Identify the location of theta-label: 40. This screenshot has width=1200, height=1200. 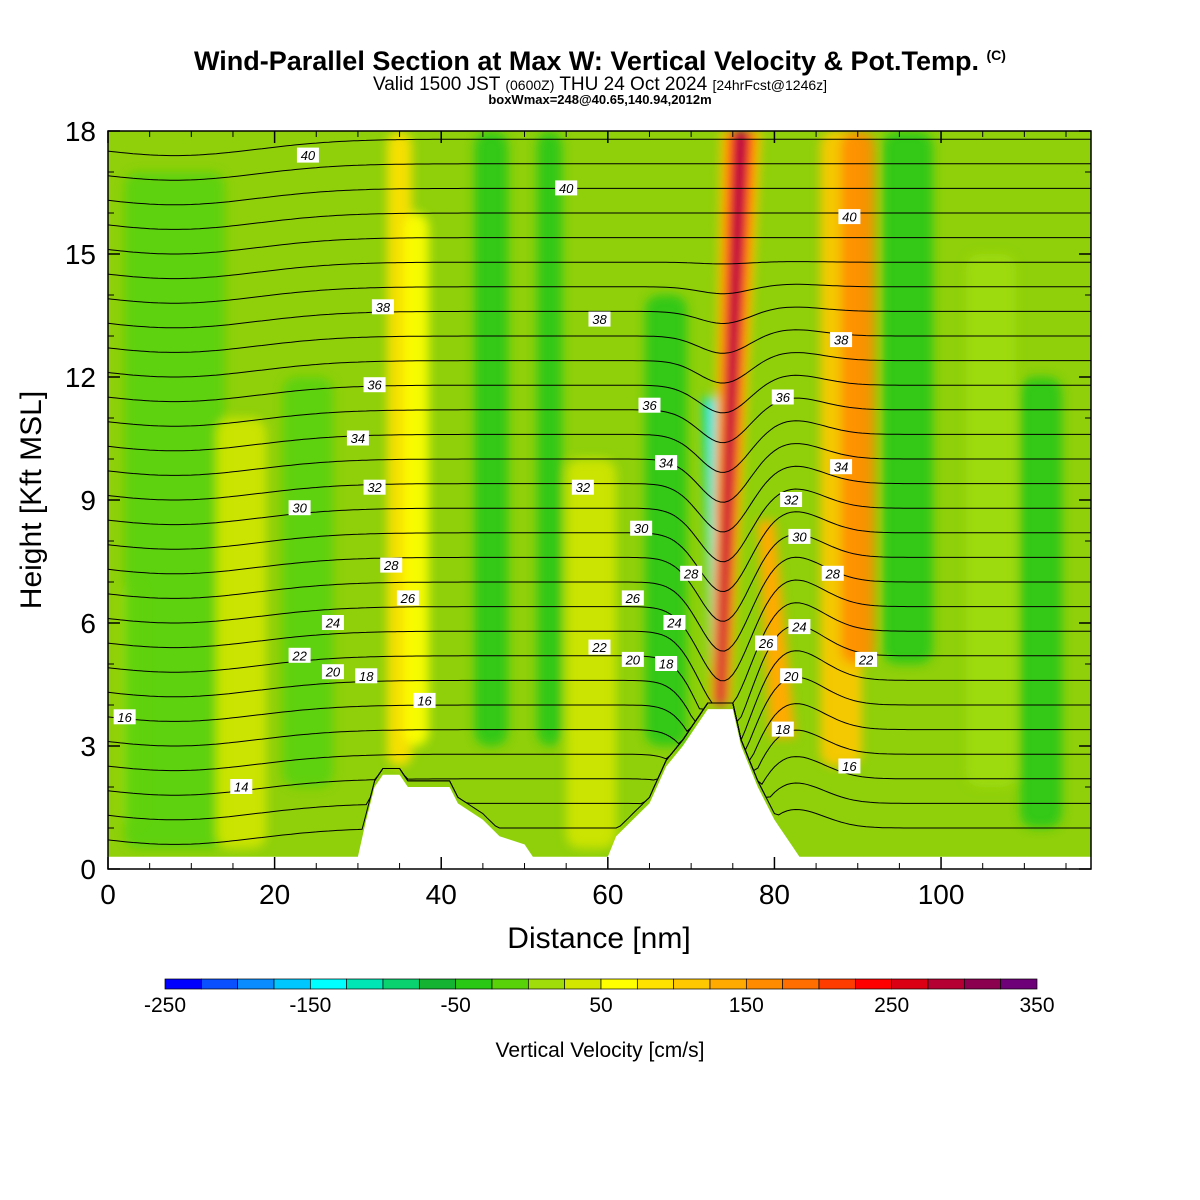
(566, 188).